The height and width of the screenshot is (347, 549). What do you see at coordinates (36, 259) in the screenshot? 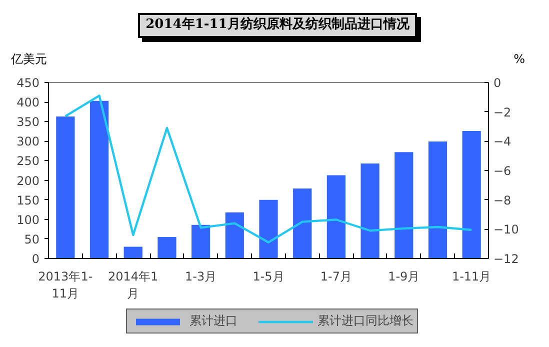
I see `y-tick-label: 0` at bounding box center [36, 259].